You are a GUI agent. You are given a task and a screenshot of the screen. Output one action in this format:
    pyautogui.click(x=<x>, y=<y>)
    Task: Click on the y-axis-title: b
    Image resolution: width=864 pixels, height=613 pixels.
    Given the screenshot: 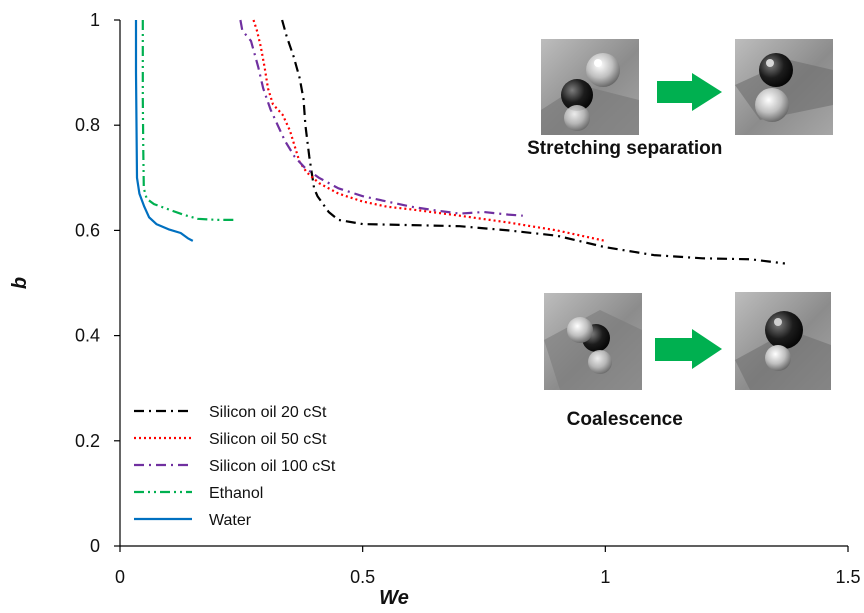 What is the action you would take?
    pyautogui.click(x=20, y=283)
    